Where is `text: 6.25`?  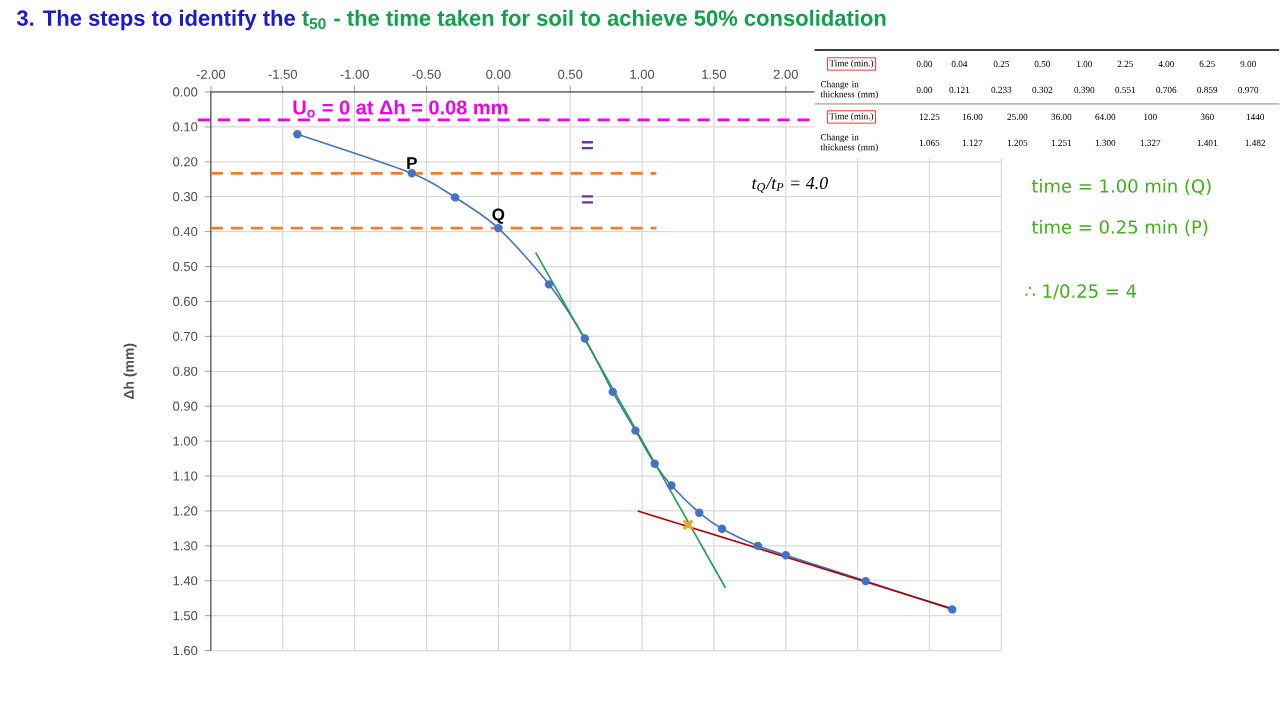
text: 6.25 is located at coordinates (1207, 64).